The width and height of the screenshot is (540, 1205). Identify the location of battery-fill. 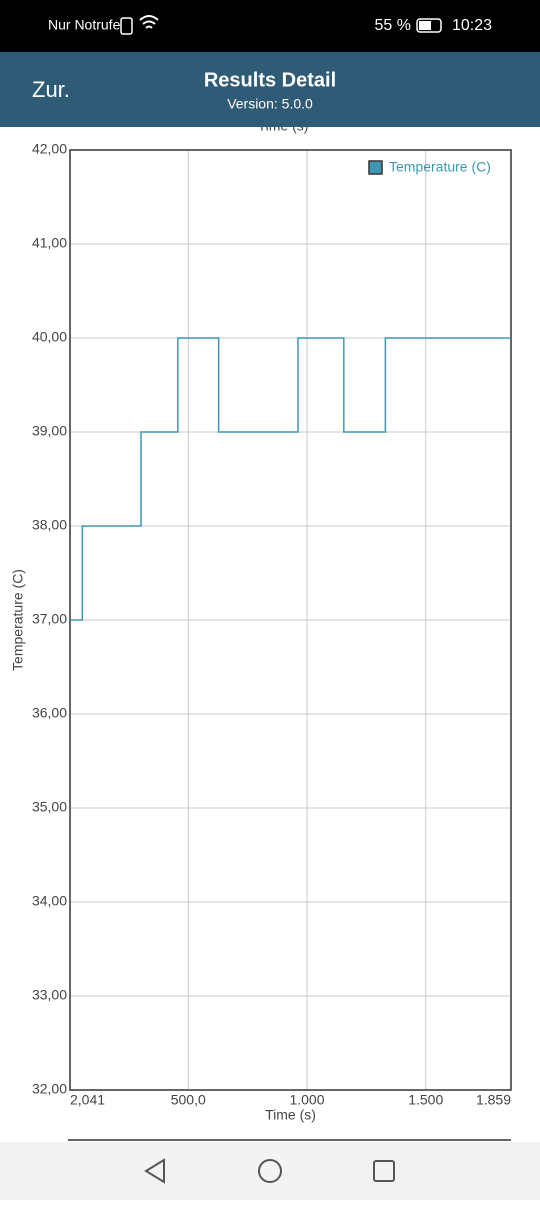
(425, 25).